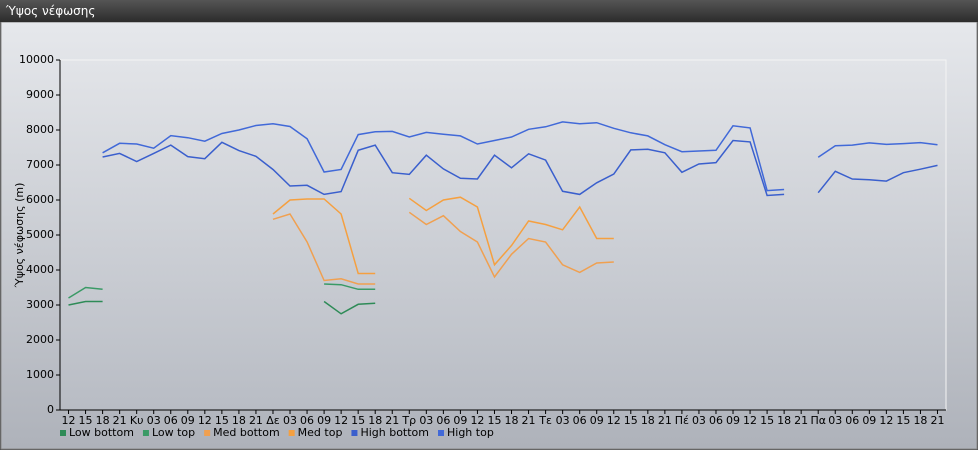 The width and height of the screenshot is (978, 450). Describe the element at coordinates (40, 164) in the screenshot. I see `y-tick-label: 7000` at that location.